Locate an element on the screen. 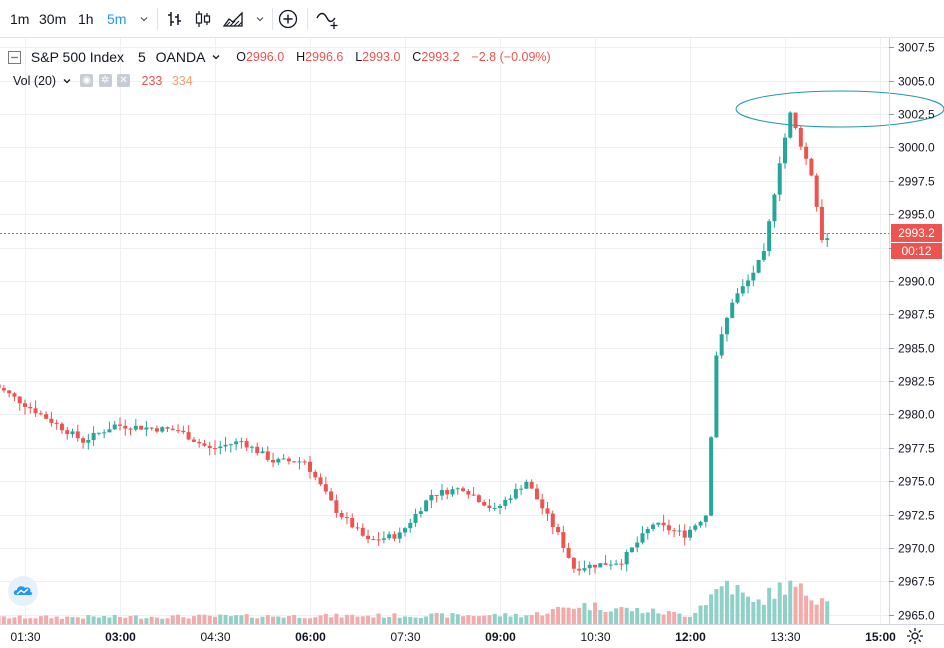 The height and width of the screenshot is (648, 944). interval-30m: 30m is located at coordinates (53, 19).